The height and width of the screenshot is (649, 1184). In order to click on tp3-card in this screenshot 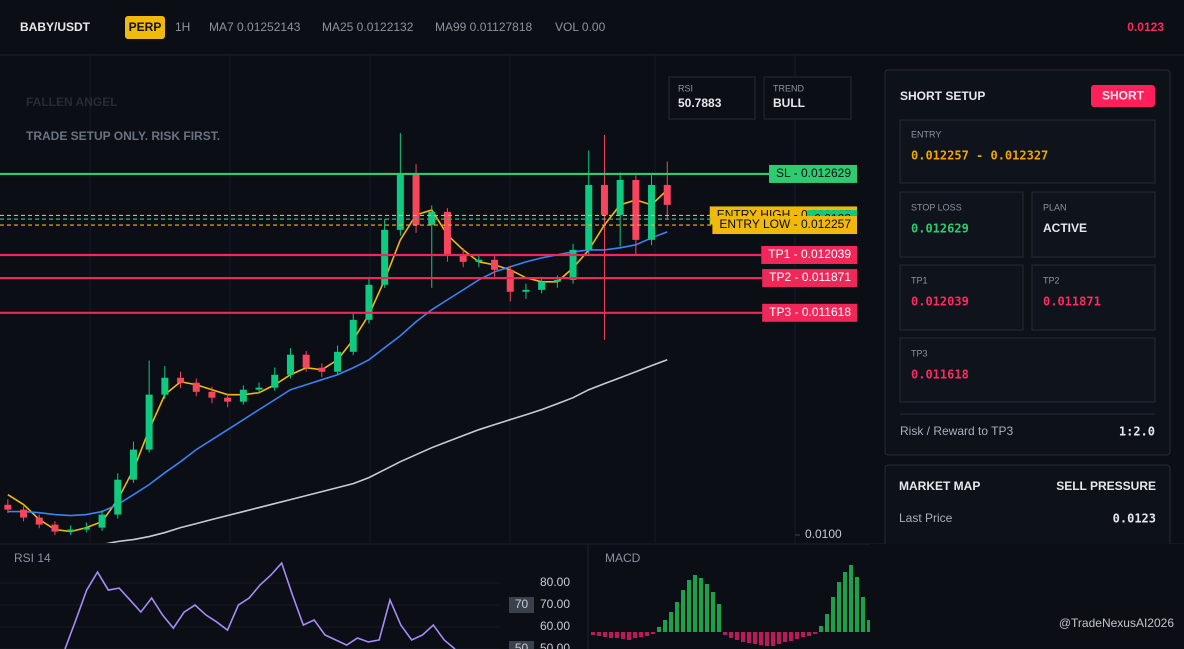, I will do `click(1027, 370)`.